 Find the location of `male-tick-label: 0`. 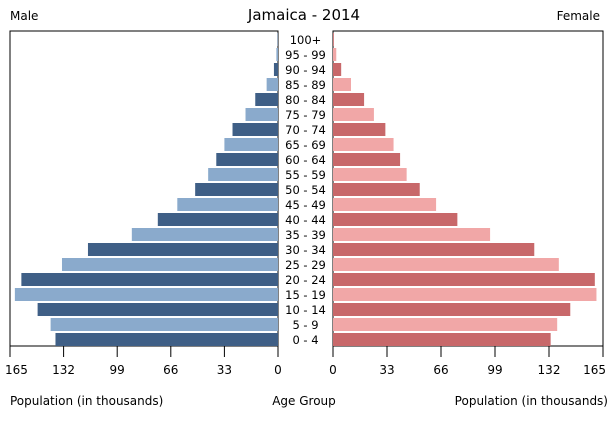

male-tick-label: 0 is located at coordinates (278, 370).